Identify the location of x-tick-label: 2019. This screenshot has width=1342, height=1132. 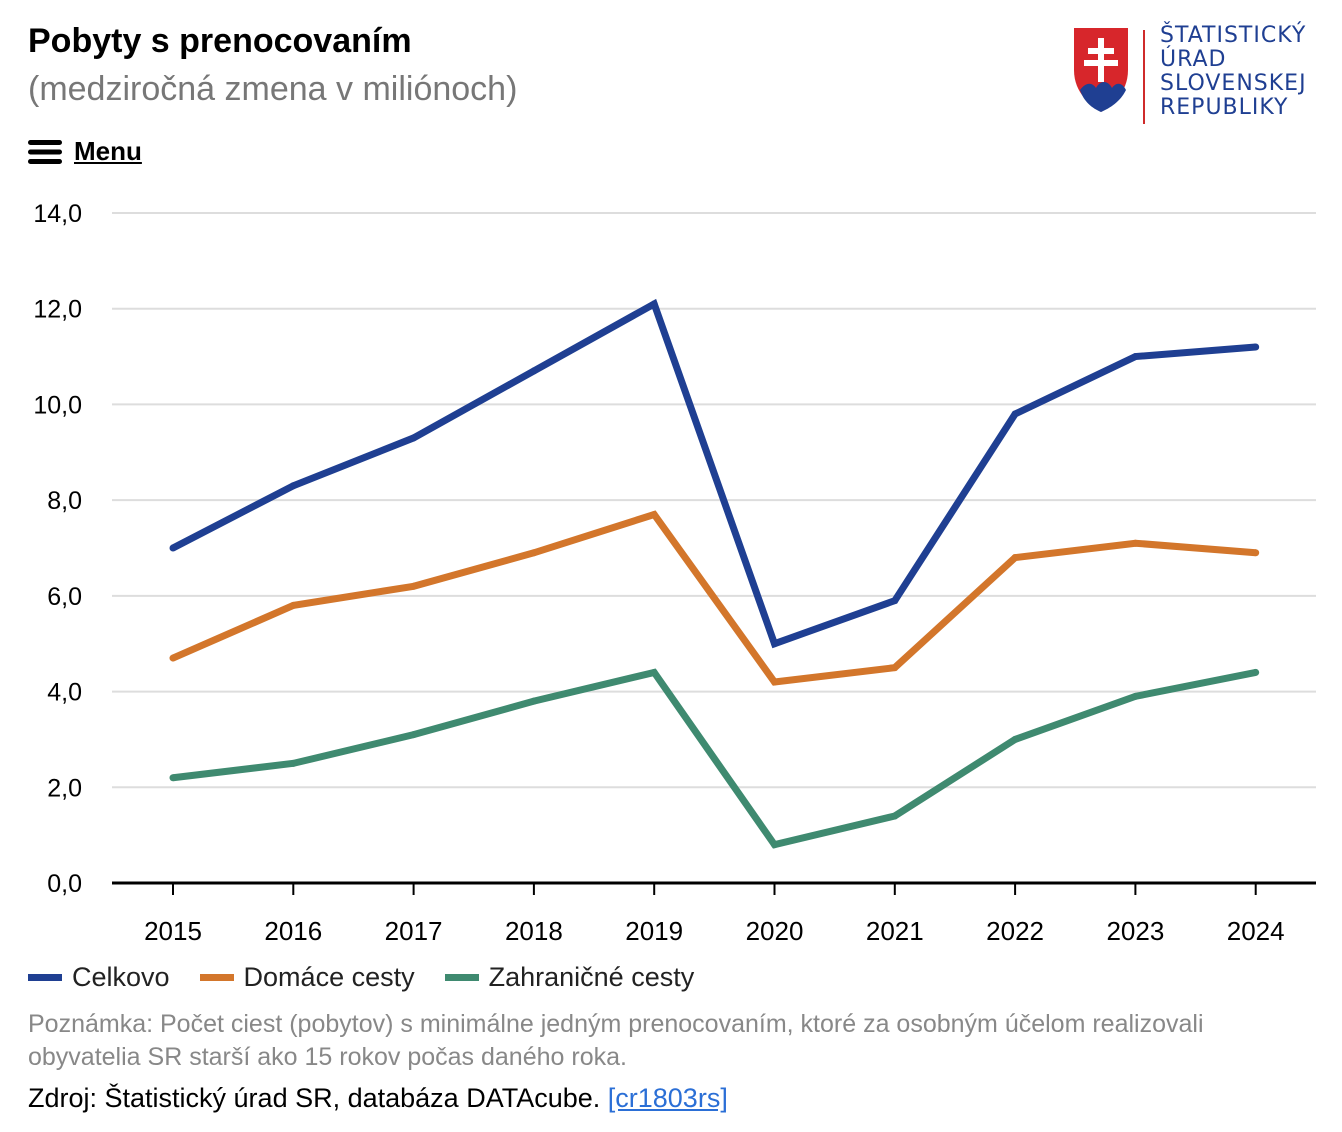
(654, 931).